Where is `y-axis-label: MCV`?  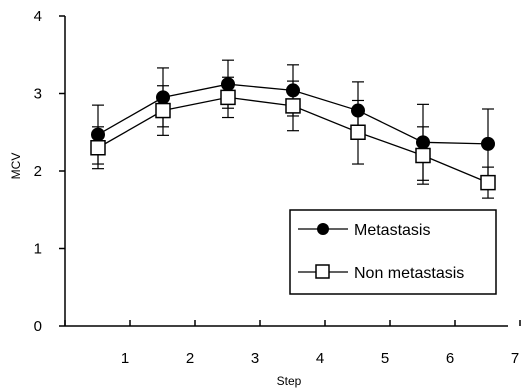 y-axis-label: MCV is located at coordinates (16, 166).